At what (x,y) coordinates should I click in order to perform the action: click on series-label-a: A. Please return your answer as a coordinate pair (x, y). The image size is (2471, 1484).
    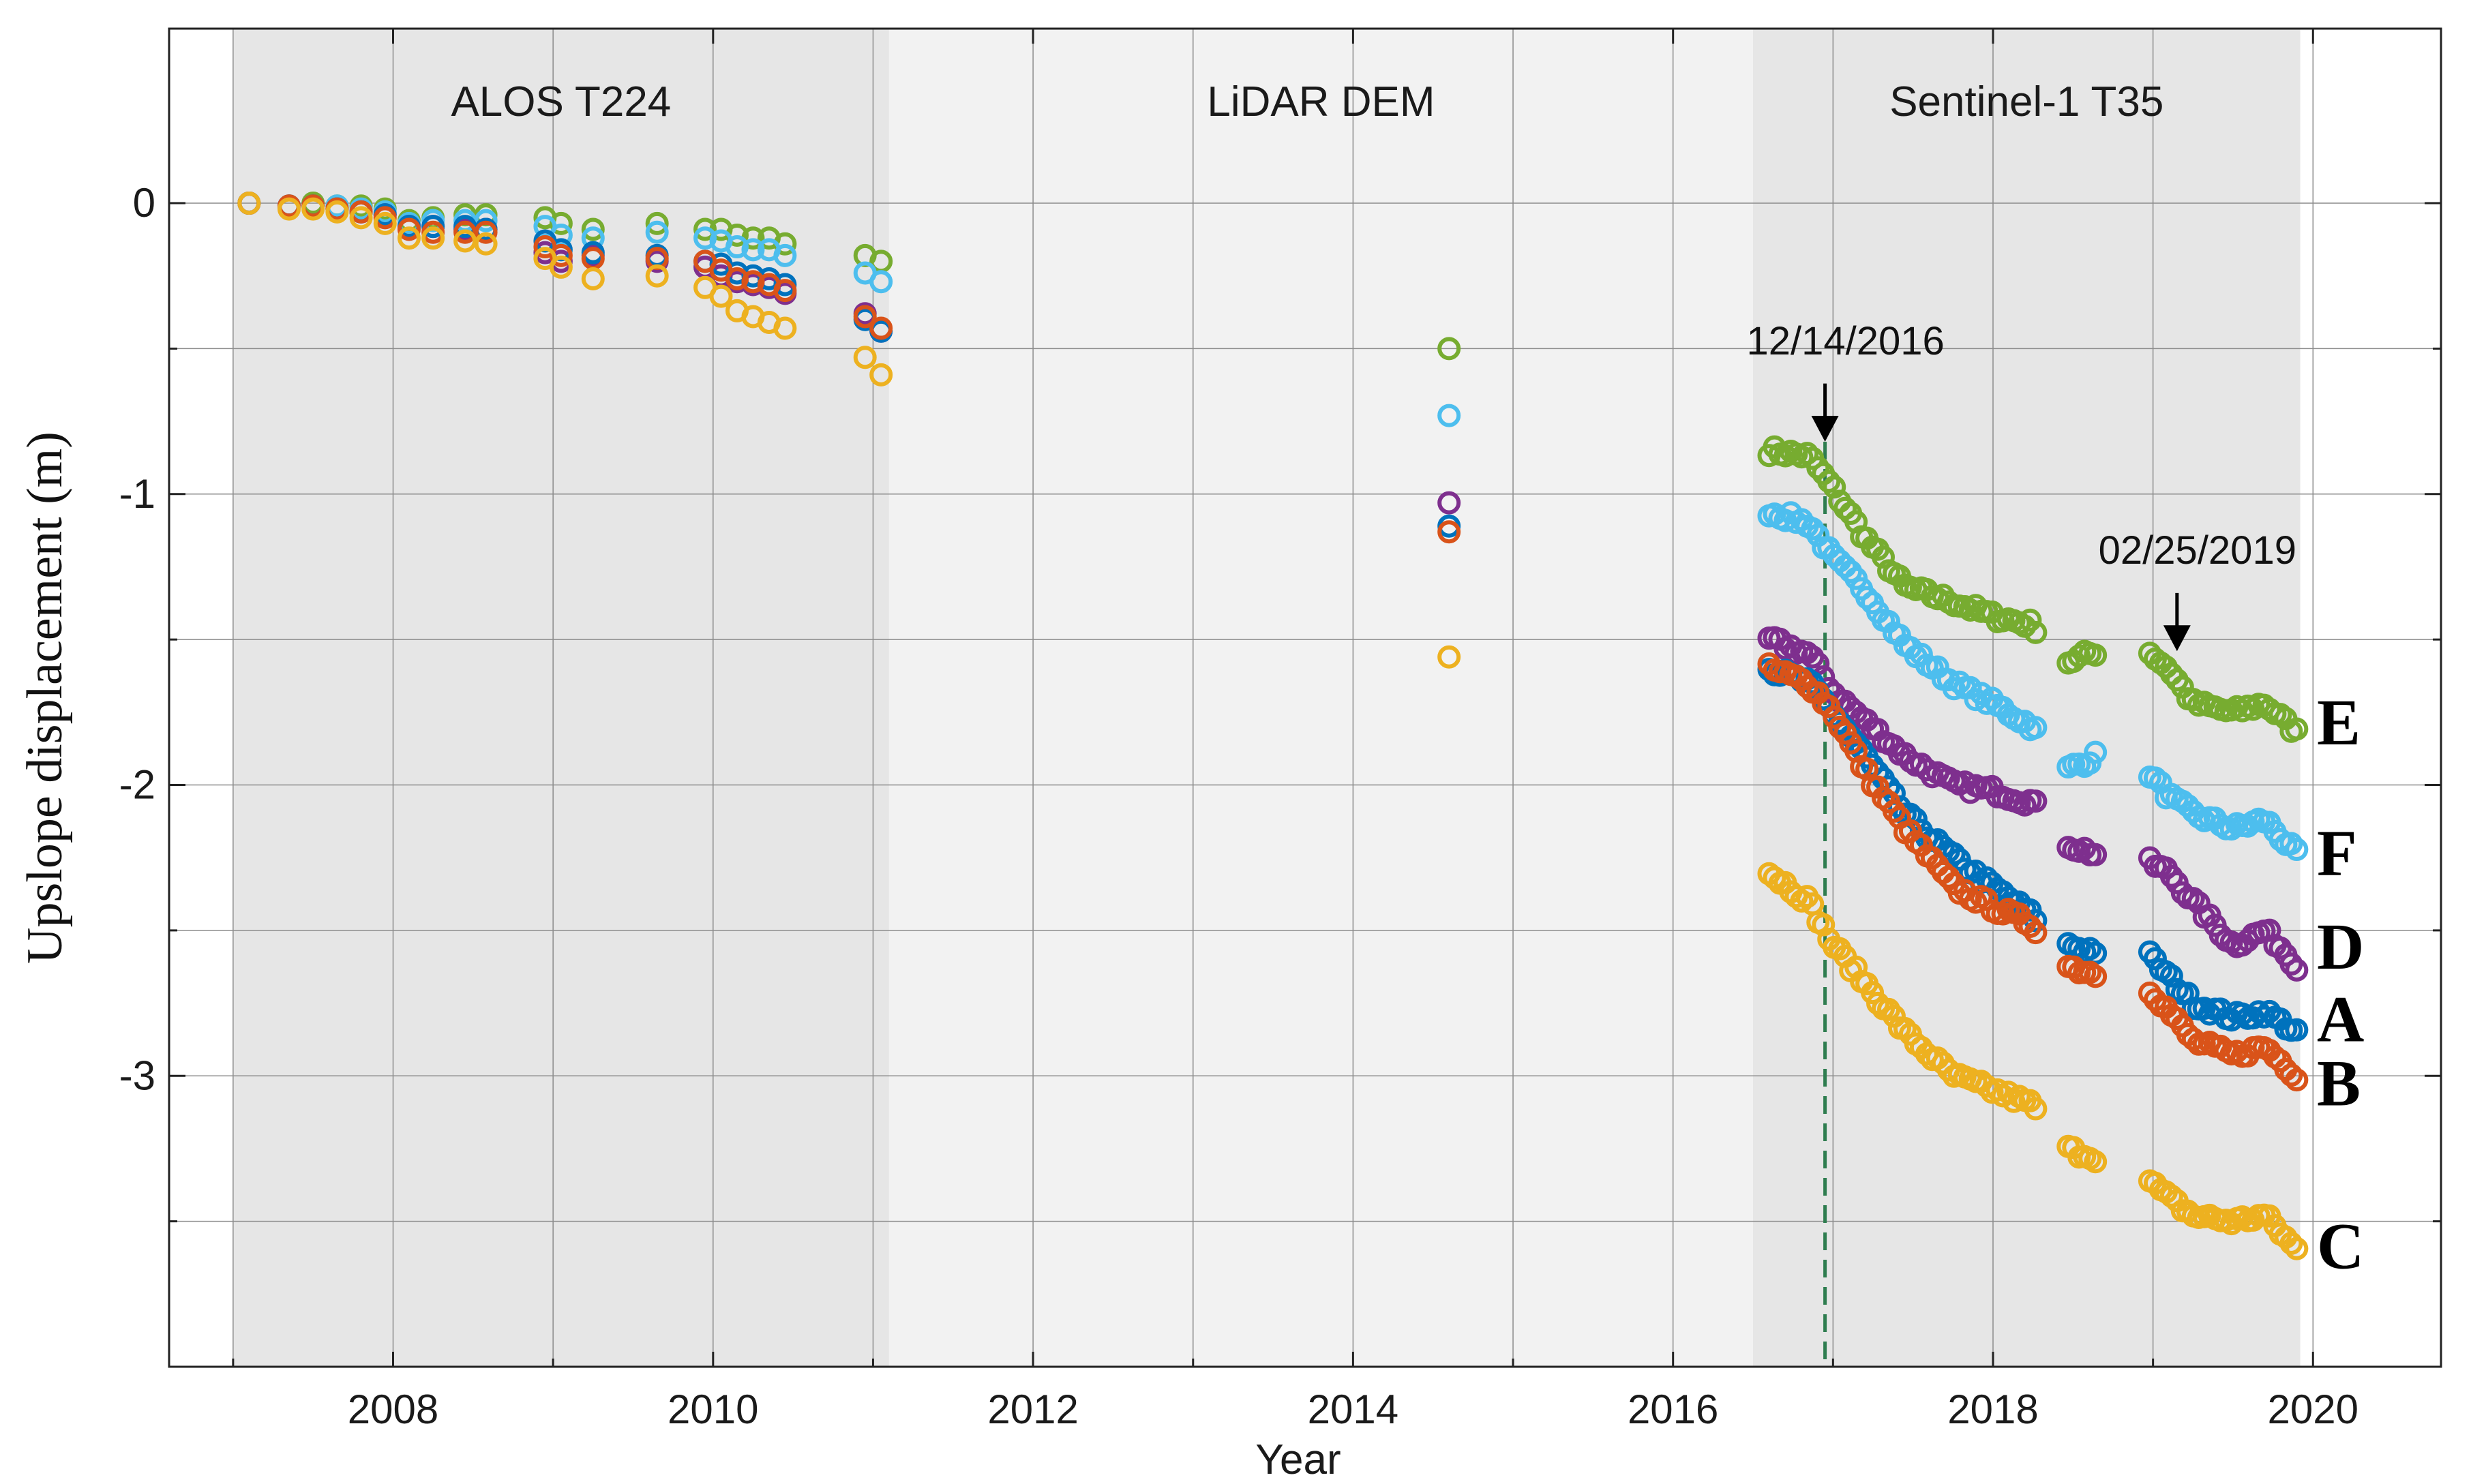
    Looking at the image, I should click on (2340, 1018).